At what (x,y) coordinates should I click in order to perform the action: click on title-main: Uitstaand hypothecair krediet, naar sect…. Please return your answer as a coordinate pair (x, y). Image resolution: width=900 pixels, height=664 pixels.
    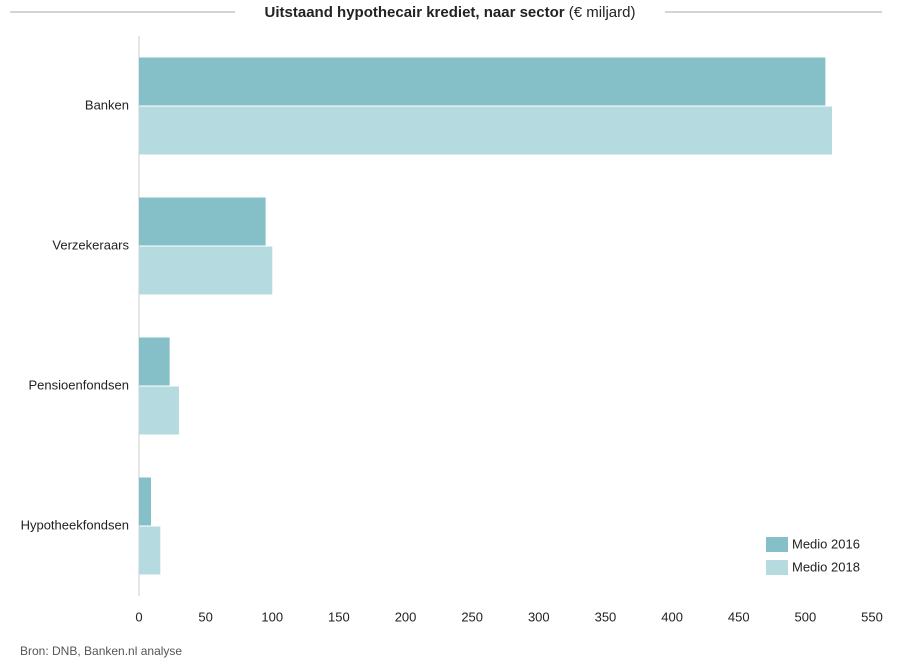
    Looking at the image, I should click on (415, 12).